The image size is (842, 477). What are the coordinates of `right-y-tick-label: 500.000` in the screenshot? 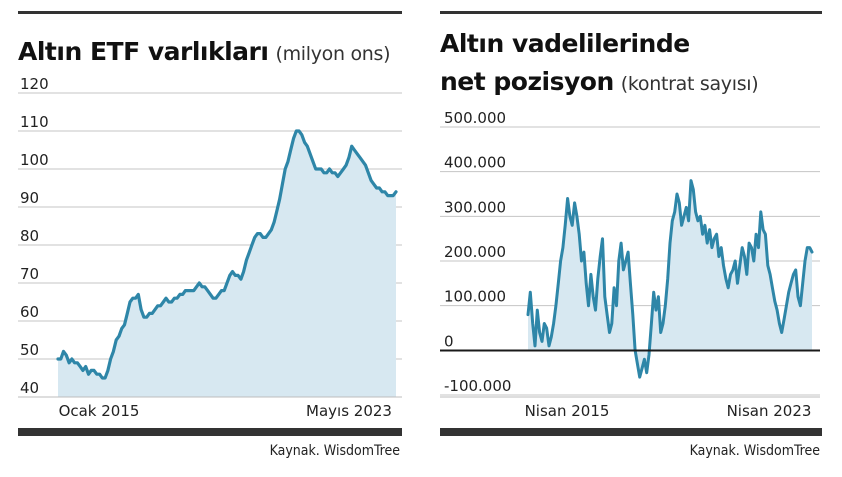 It's located at (475, 118).